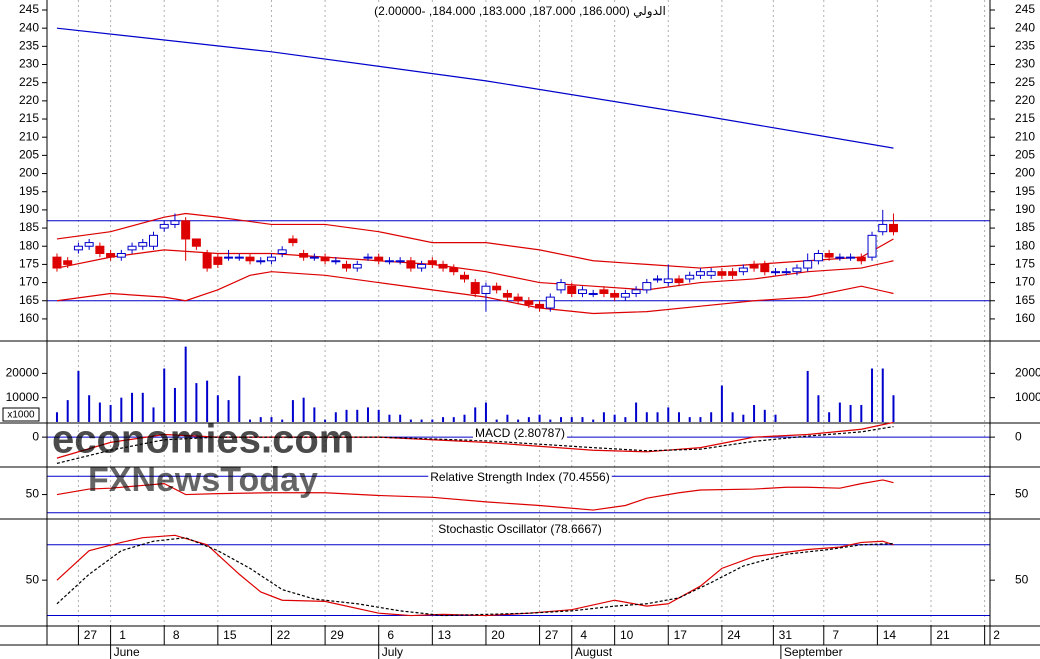  Describe the element at coordinates (29, 82) in the screenshot. I see `y-tick-label: 225` at that location.